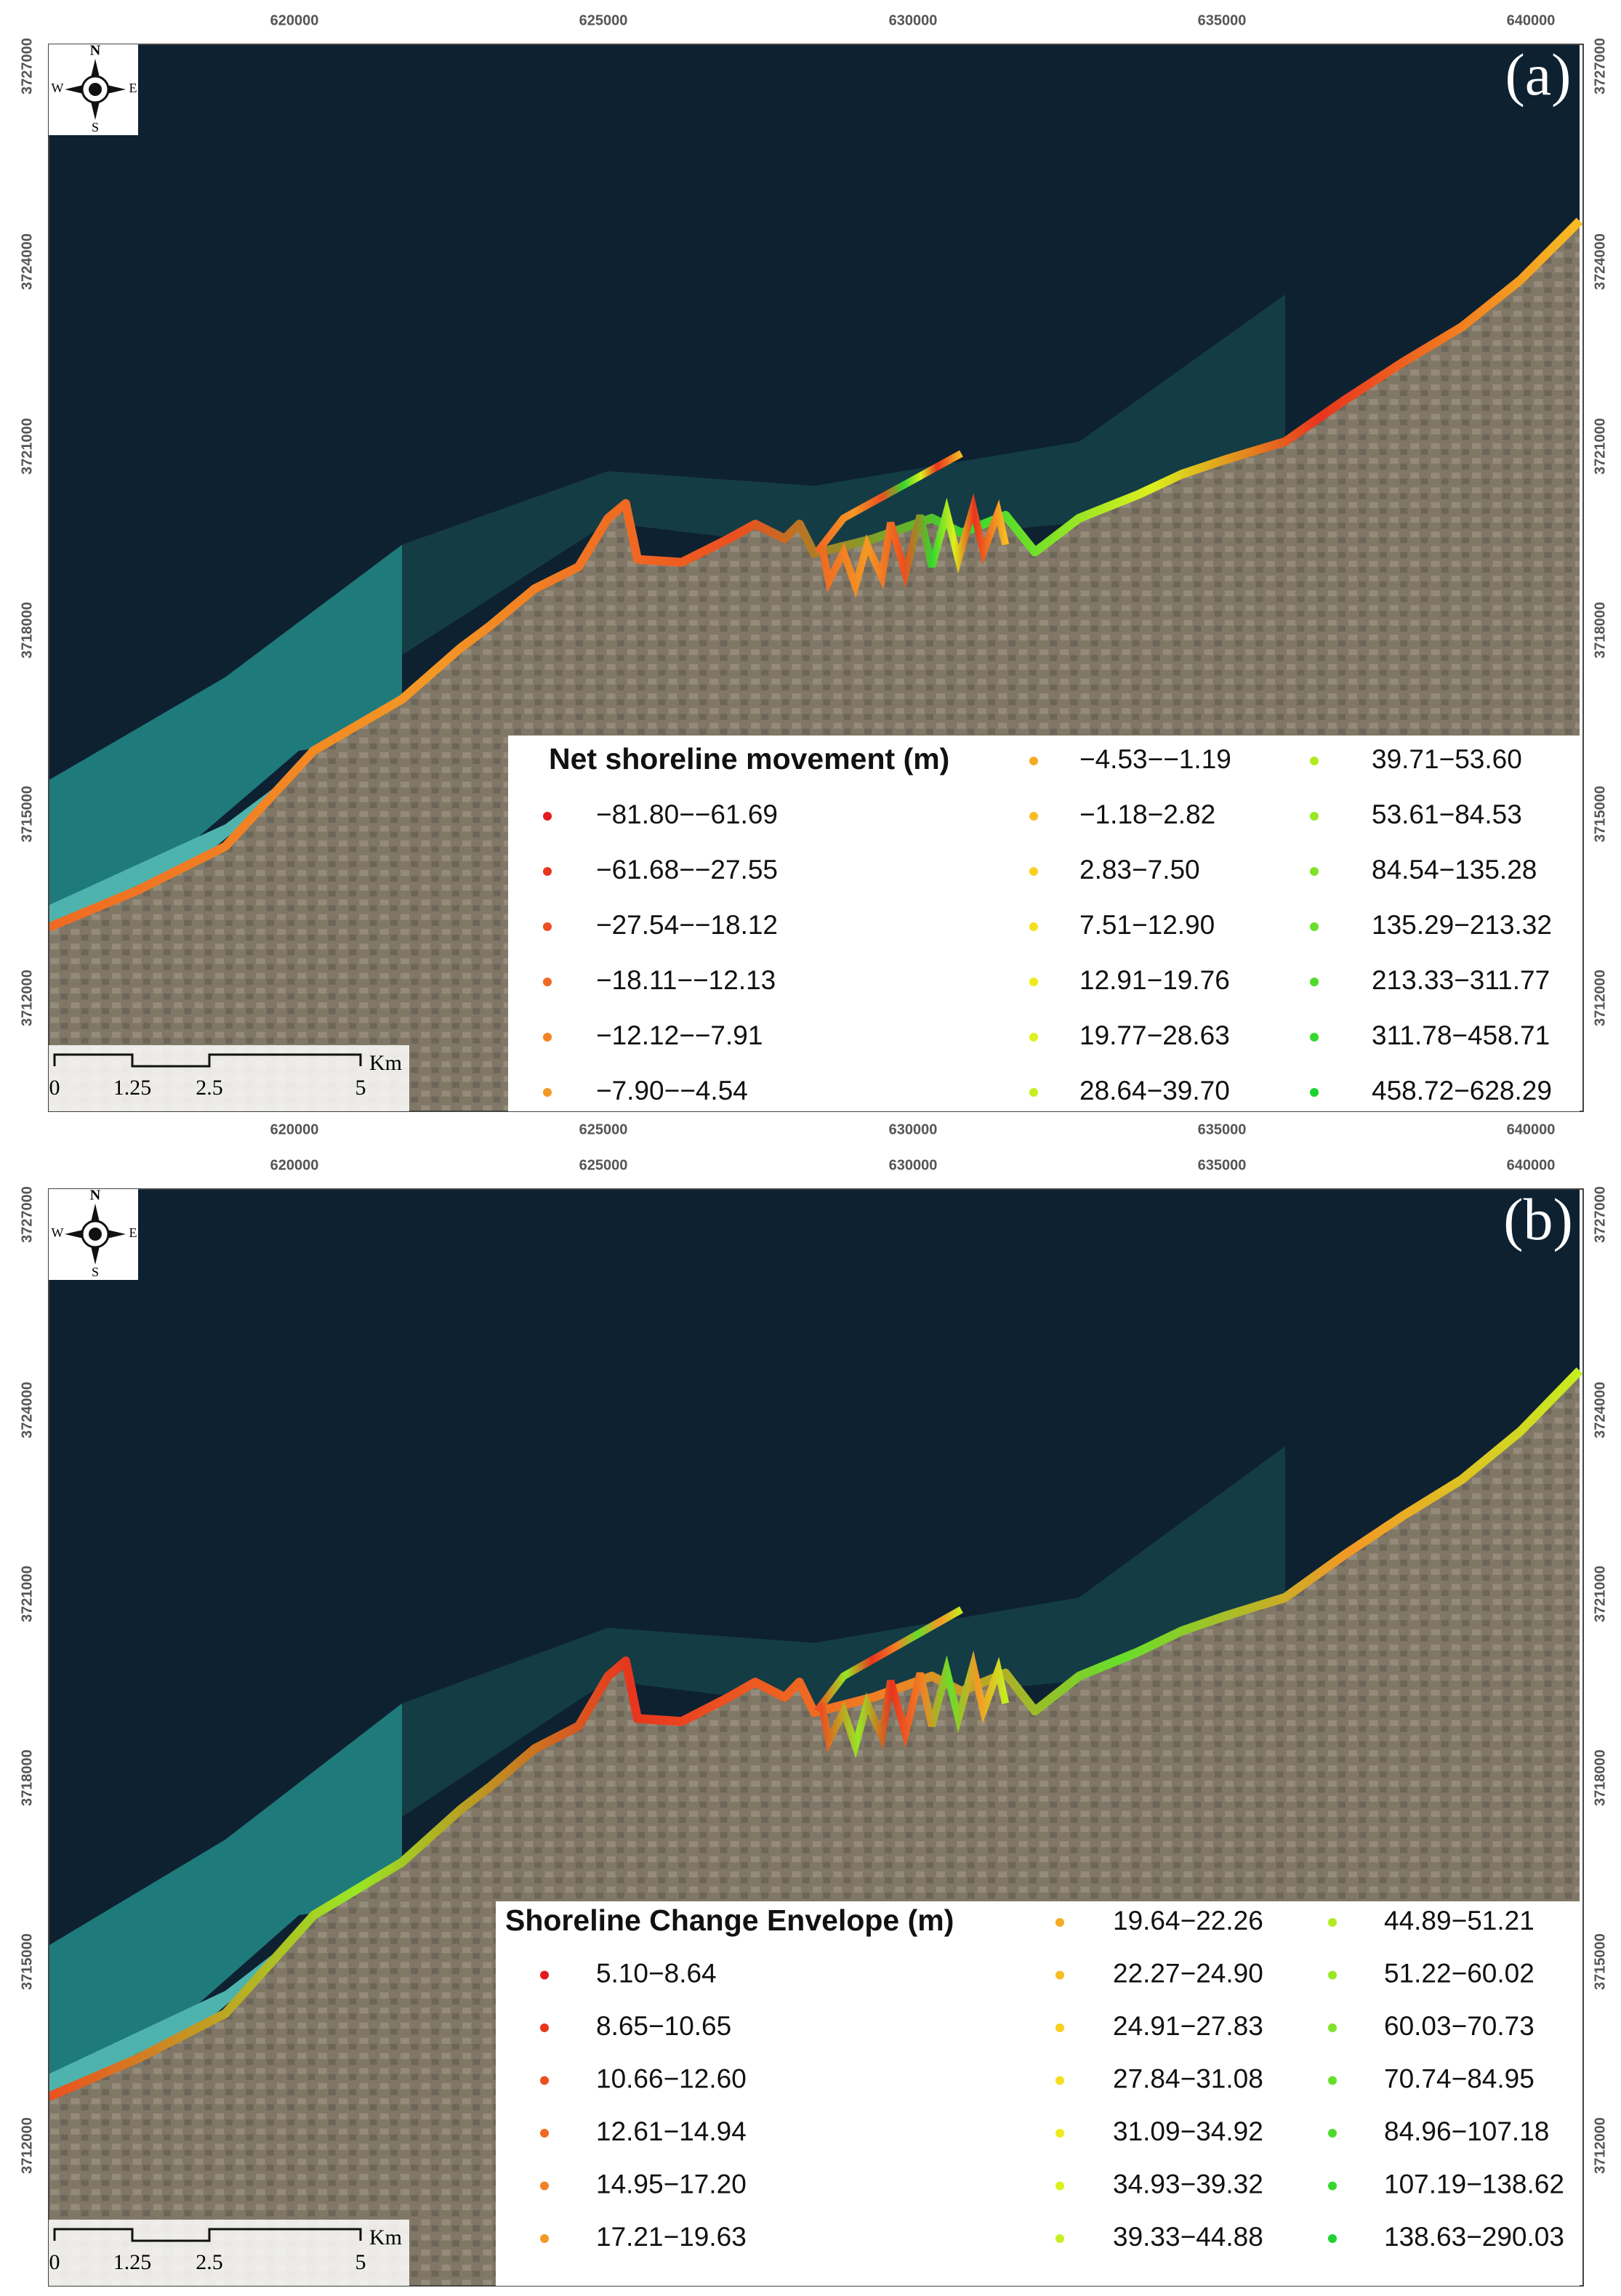  Describe the element at coordinates (1538, 1219) in the screenshot. I see `panel-label: (b)` at that location.